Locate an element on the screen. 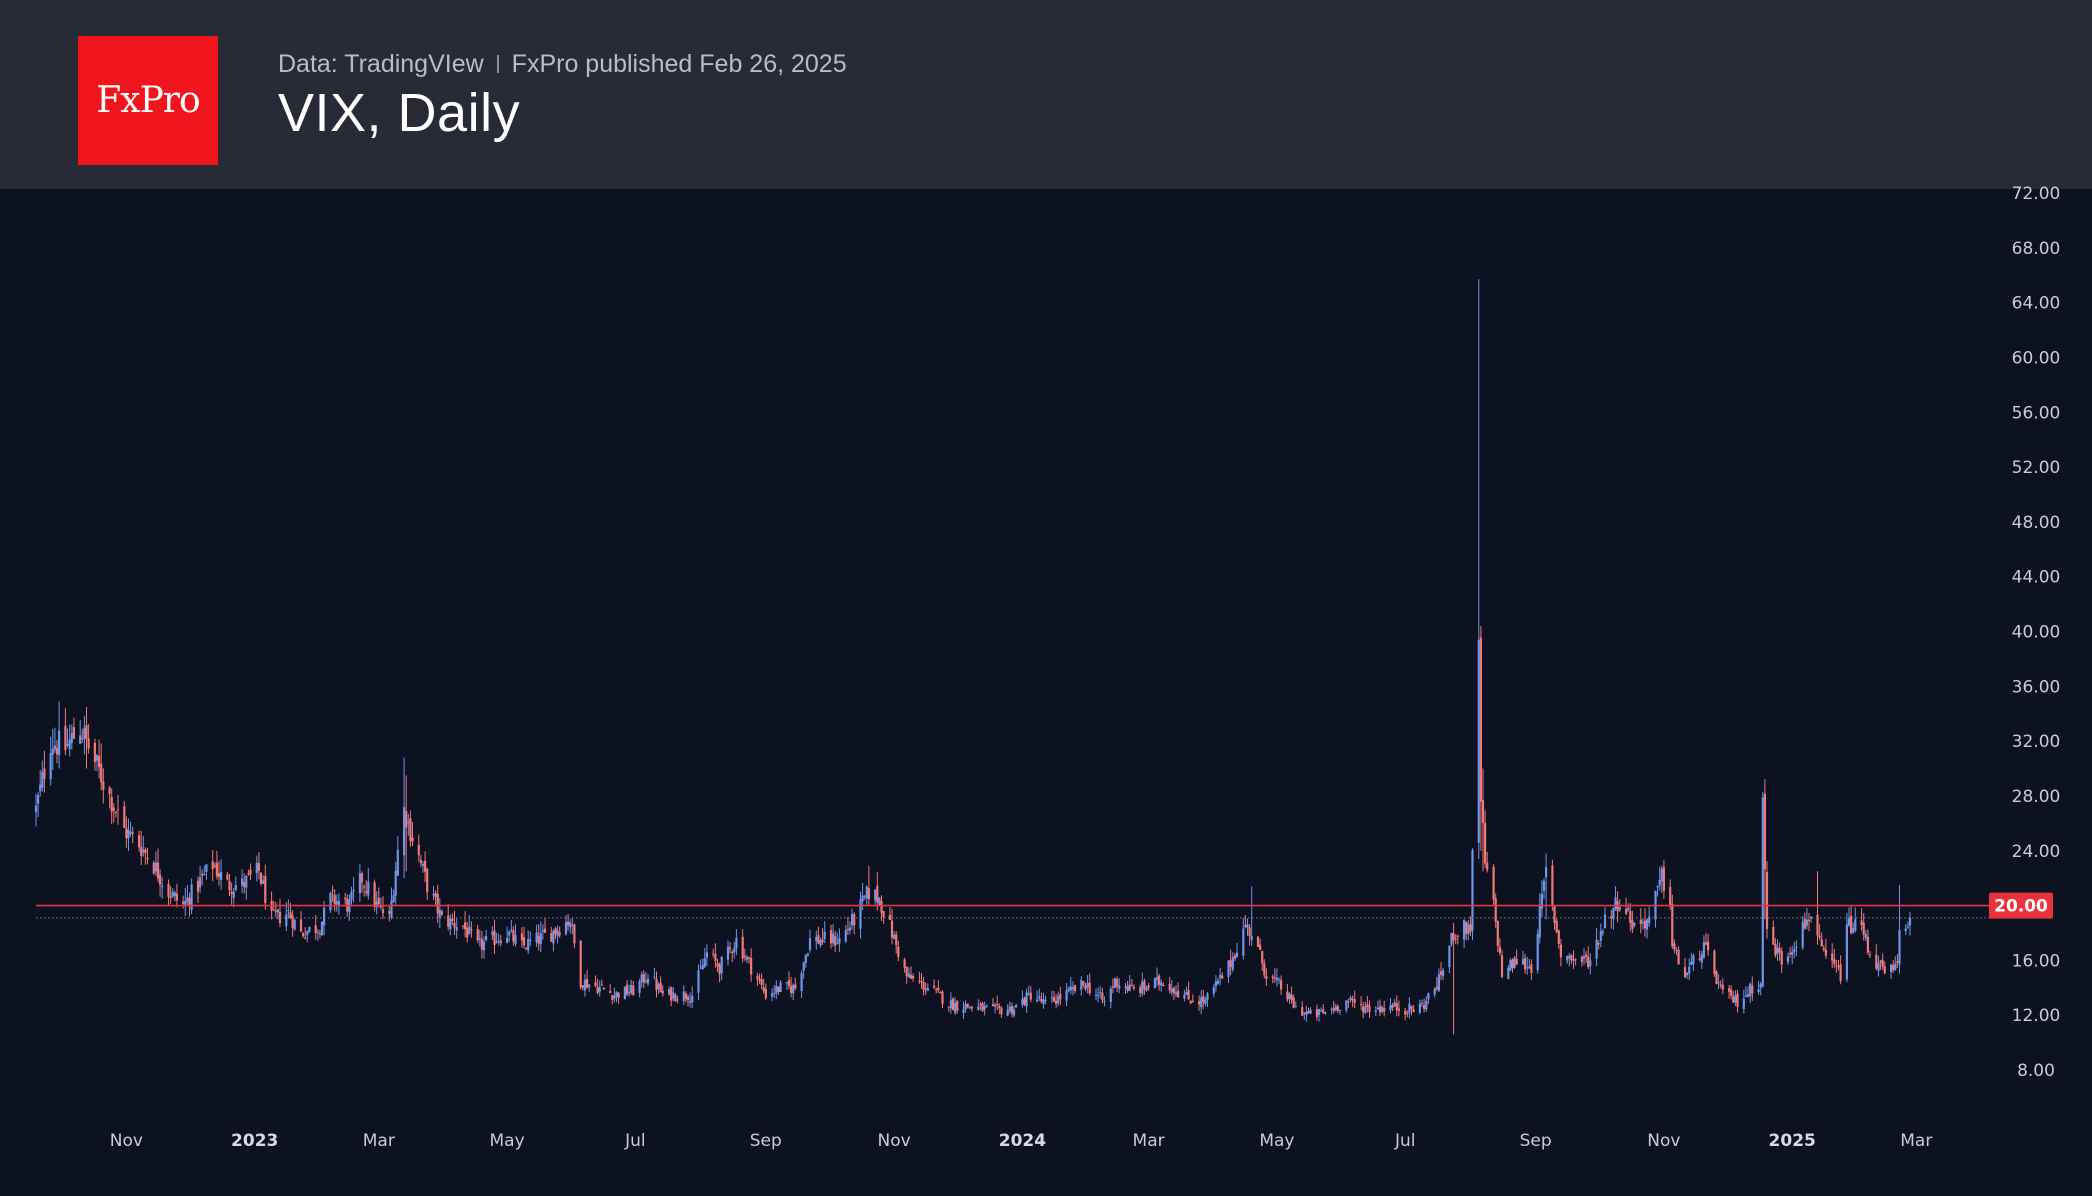 The height and width of the screenshot is (1196, 2092). y-tick-label: 48.00 is located at coordinates (2036, 523).